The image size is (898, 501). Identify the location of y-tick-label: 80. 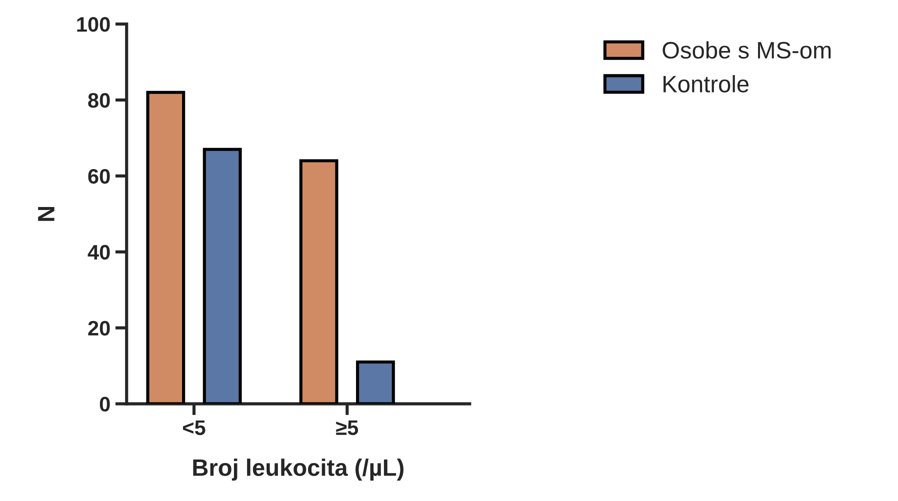
(99, 100).